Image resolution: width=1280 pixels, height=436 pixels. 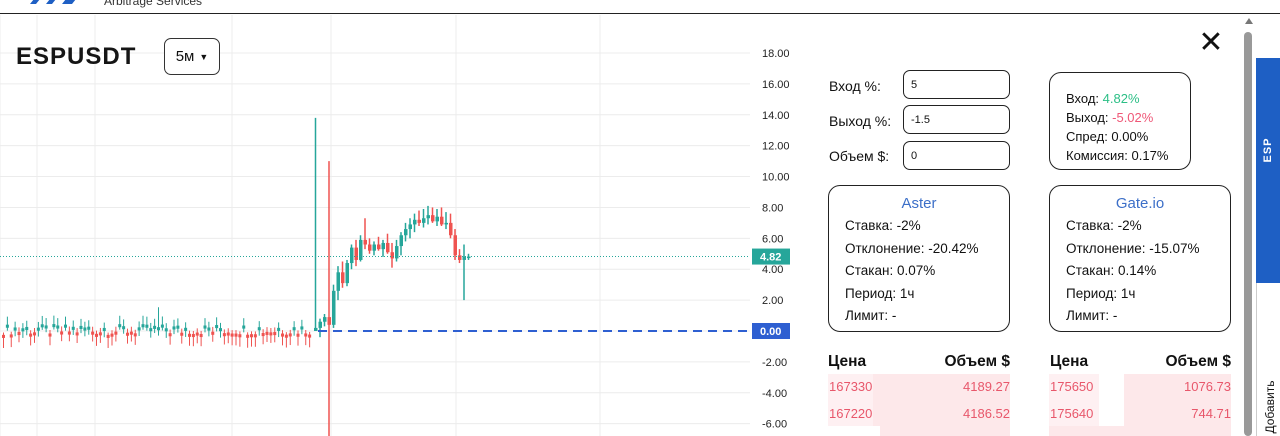 I want to click on summary-exit-value: -5.02%, so click(x=1133, y=117).